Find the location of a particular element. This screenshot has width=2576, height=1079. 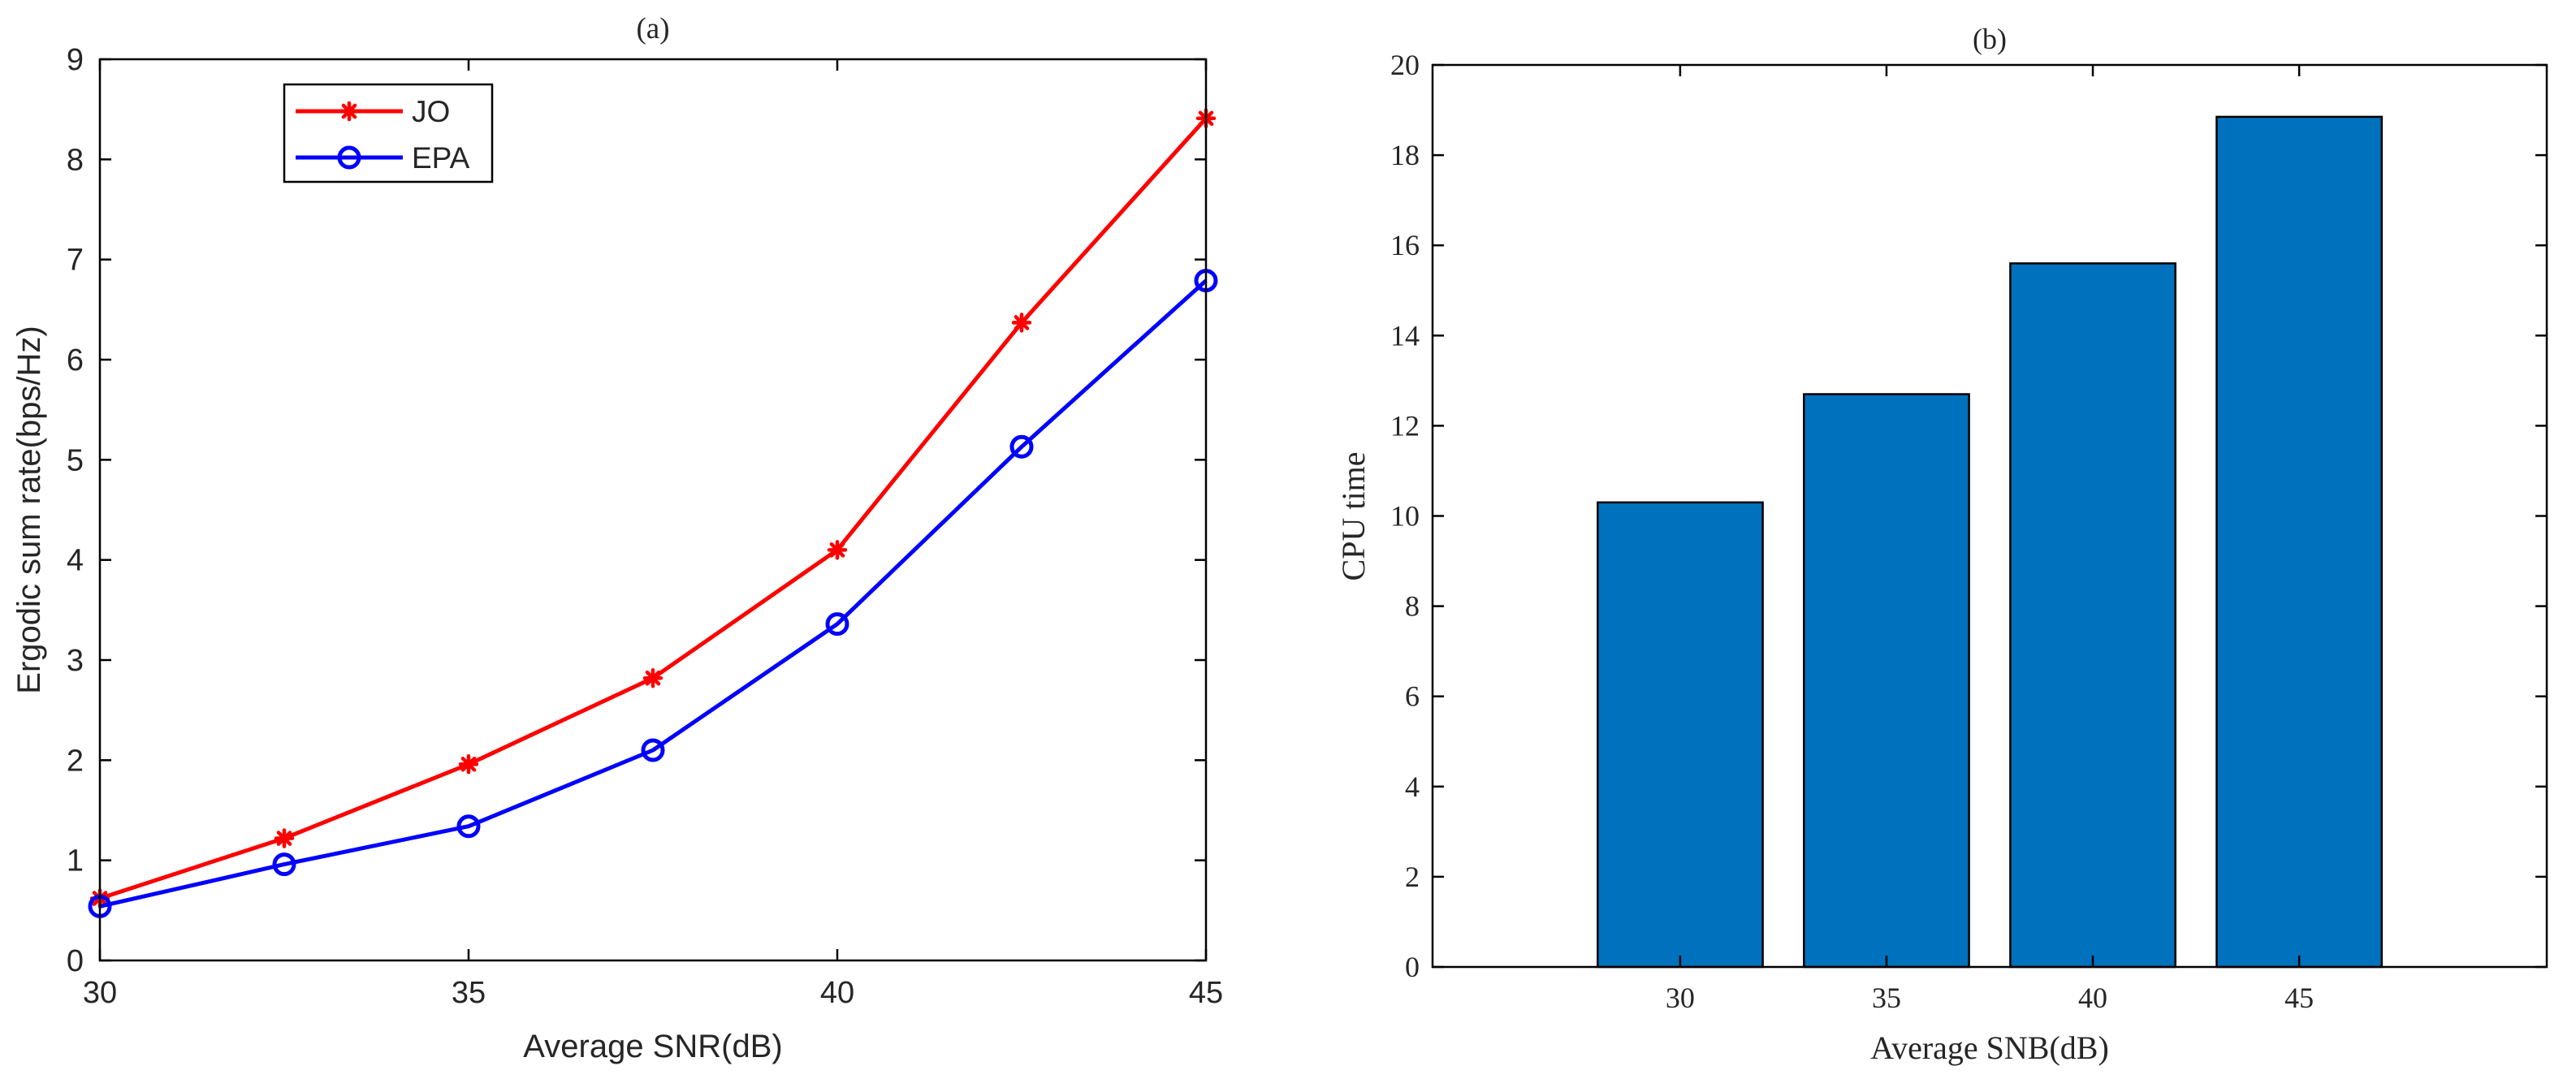

y-tick-label: 20 is located at coordinates (1405, 65).